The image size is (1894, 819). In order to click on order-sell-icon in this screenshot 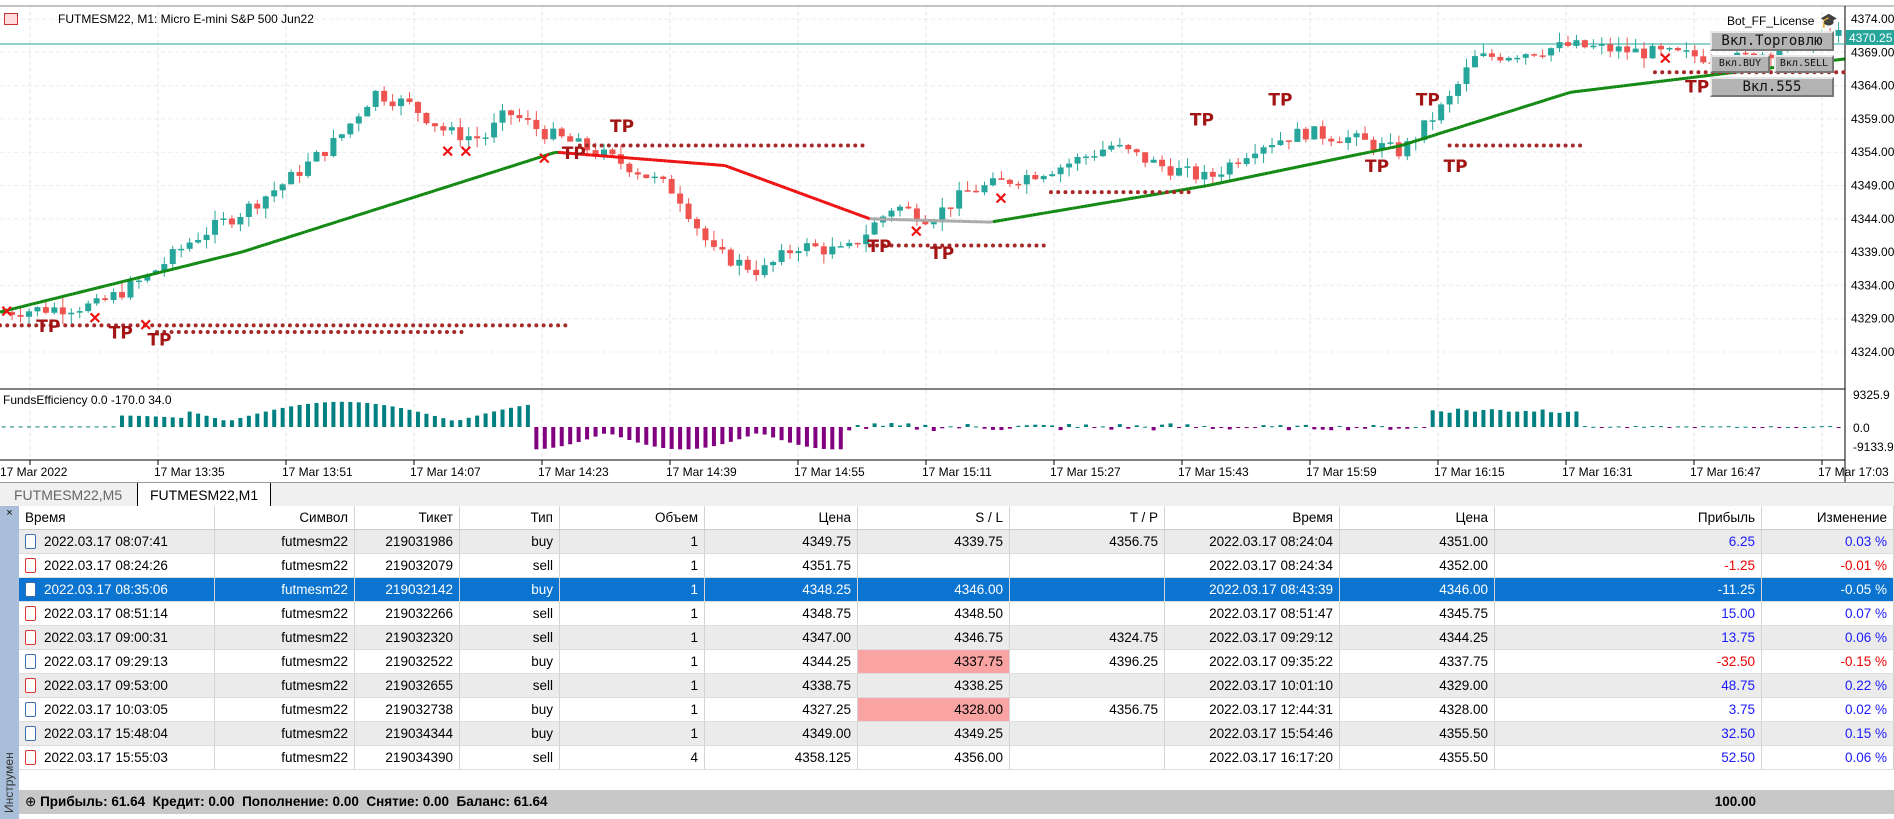, I will do `click(30, 565)`.